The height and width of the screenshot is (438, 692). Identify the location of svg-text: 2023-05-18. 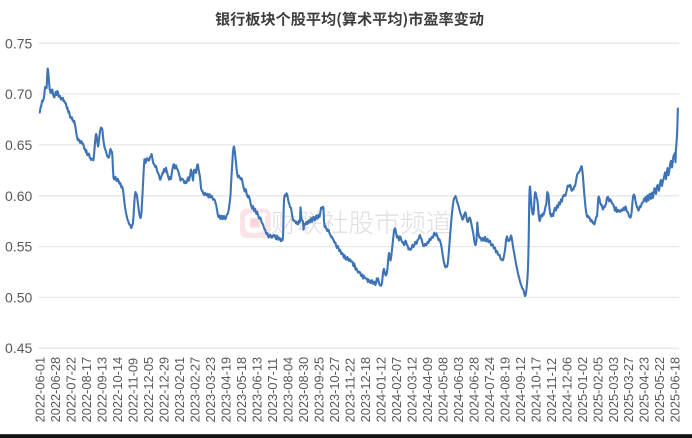
(241, 389).